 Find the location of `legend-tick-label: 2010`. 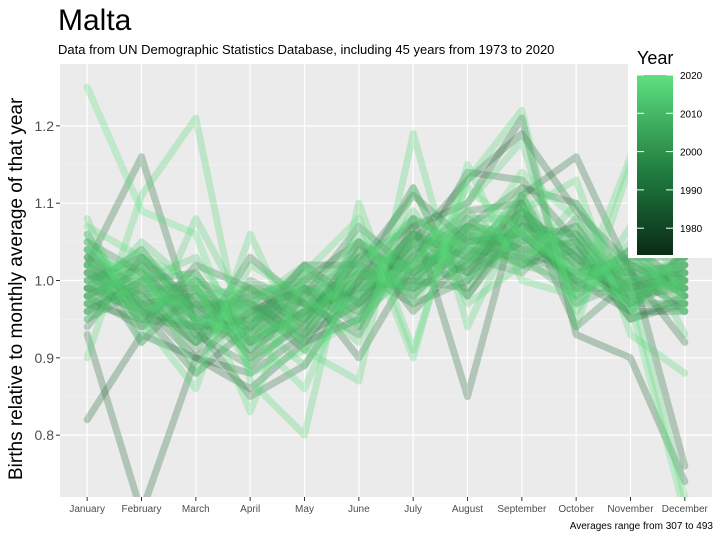

legend-tick-label: 2010 is located at coordinates (691, 114).